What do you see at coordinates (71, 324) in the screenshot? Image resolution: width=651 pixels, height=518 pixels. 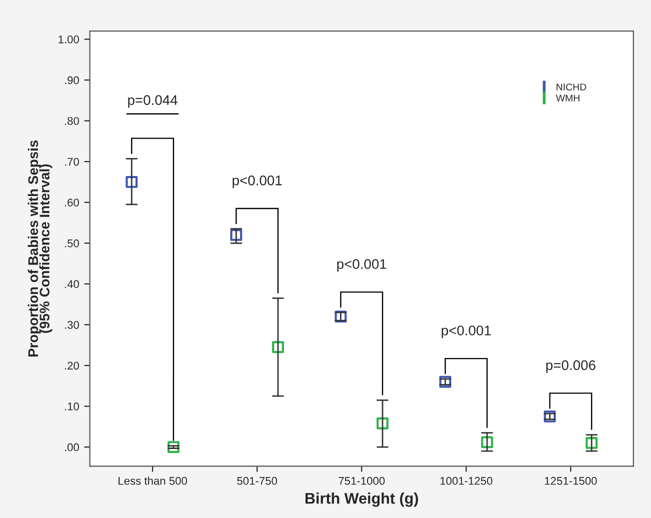 I see `y-tick-label: .30` at bounding box center [71, 324].